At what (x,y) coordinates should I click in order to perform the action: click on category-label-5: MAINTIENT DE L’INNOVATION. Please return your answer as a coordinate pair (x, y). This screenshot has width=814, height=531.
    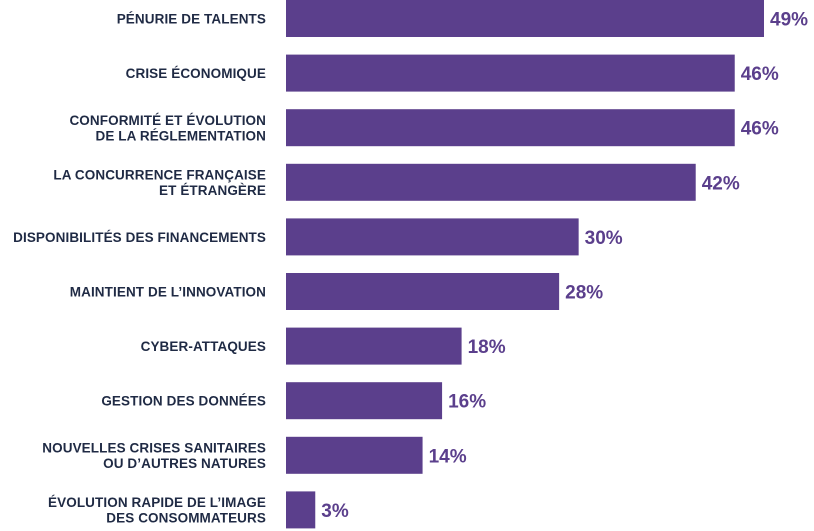
    Looking at the image, I should click on (168, 292).